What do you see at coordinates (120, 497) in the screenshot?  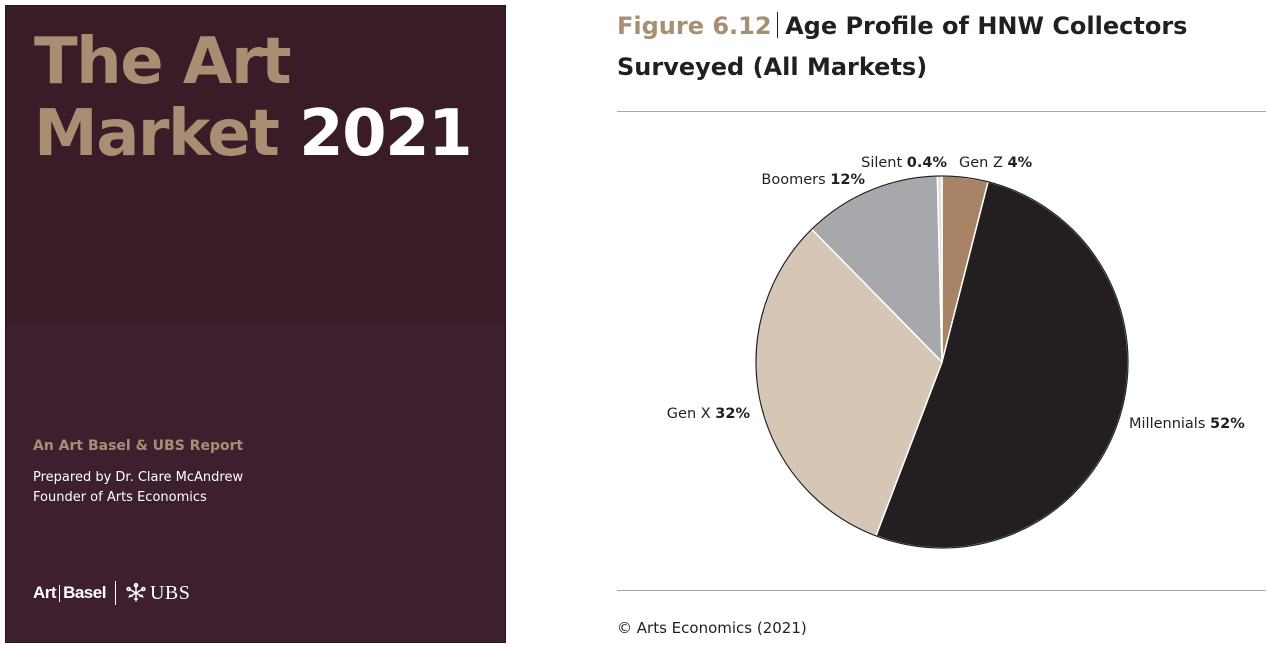 I see `cover-founder: Founder of Arts Economics` at bounding box center [120, 497].